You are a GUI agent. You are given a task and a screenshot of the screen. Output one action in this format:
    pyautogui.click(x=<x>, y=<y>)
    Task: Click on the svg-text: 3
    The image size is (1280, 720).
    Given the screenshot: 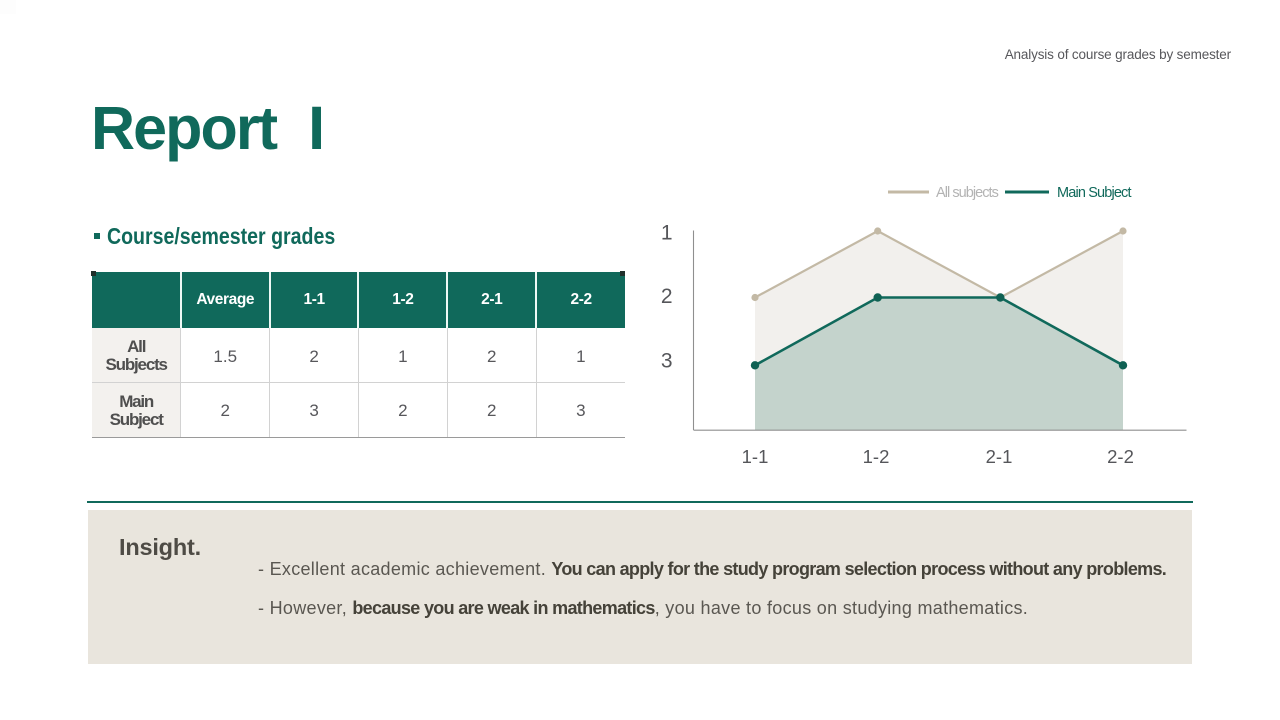 What is the action you would take?
    pyautogui.click(x=667, y=361)
    